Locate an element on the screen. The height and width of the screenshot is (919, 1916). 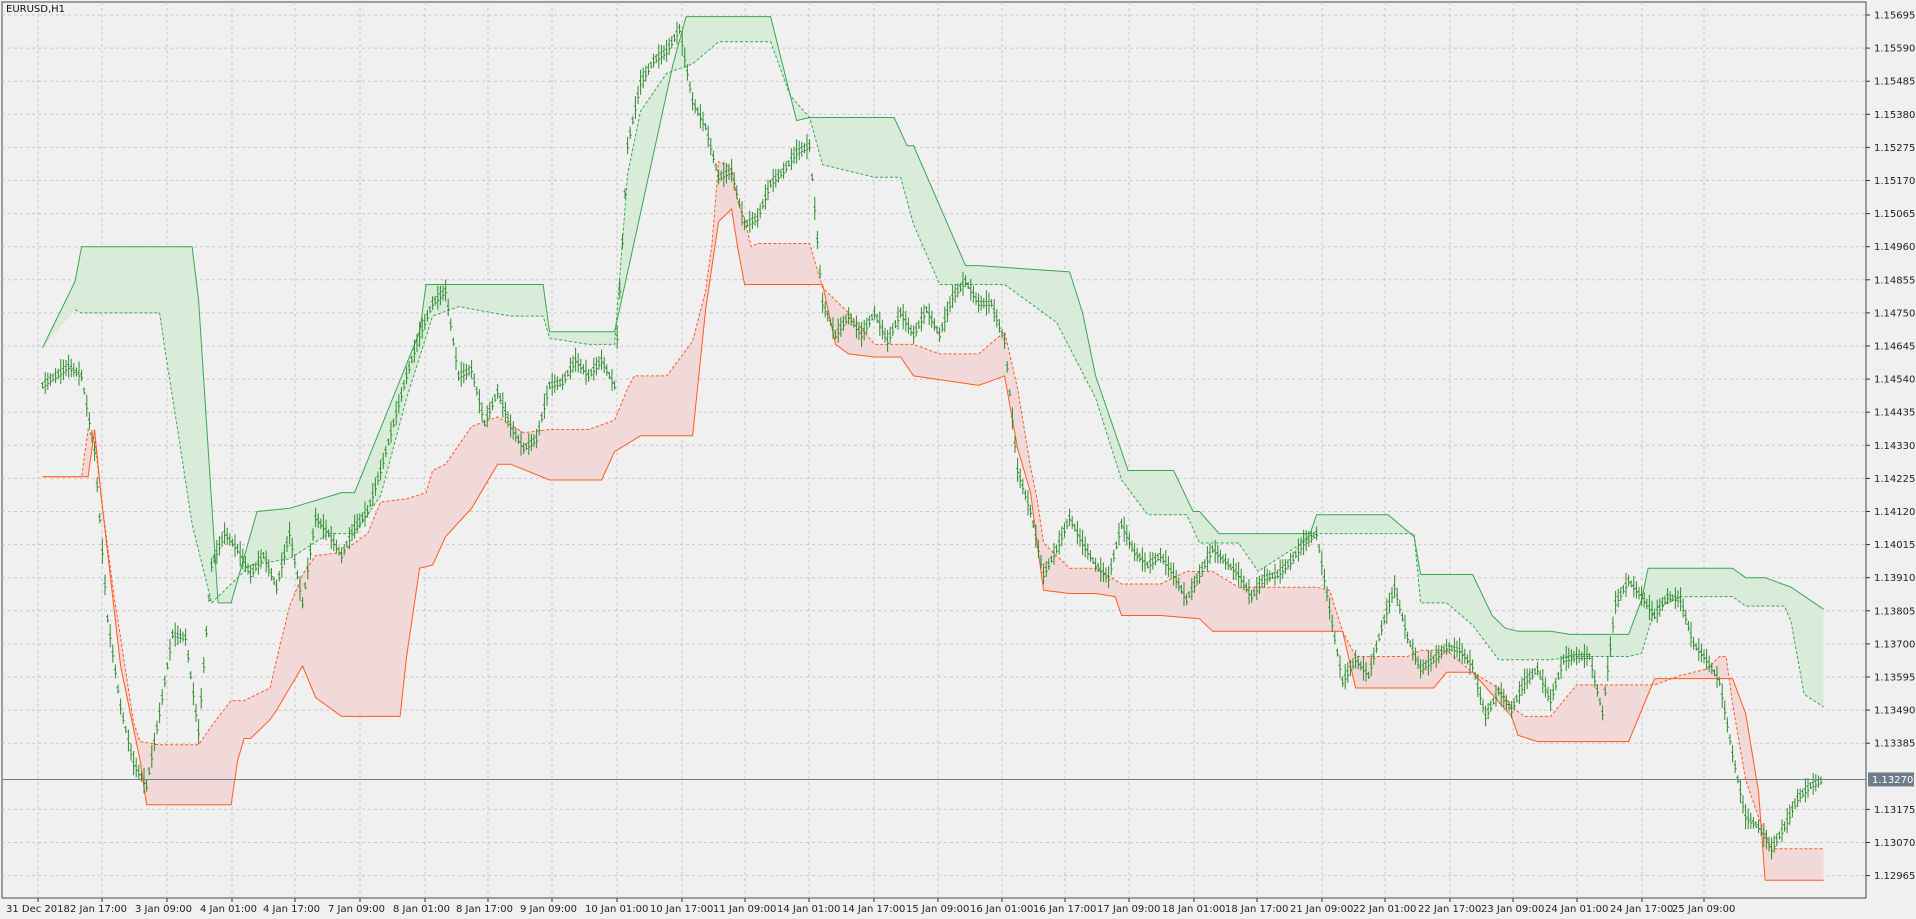
x-tick-label: 15 Jan 09:00 is located at coordinates (937, 909).